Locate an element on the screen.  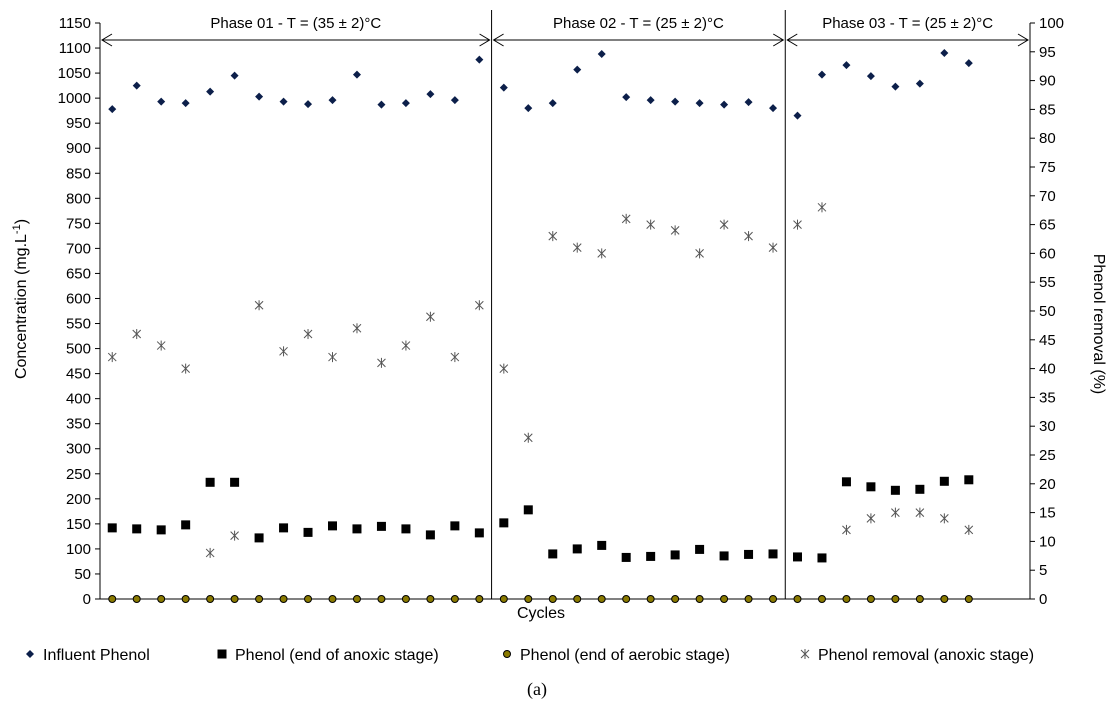
y-tick-label: 500 is located at coordinates (78, 349).